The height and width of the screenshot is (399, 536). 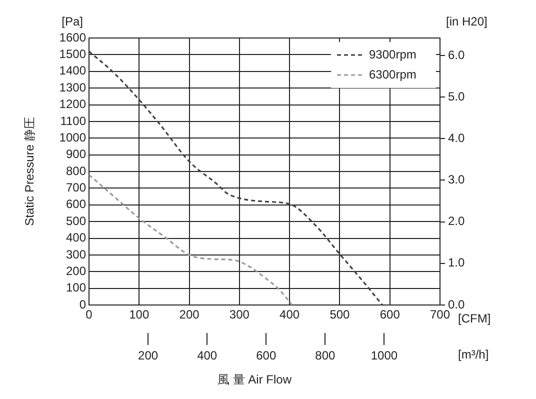 What do you see at coordinates (72, 71) in the screenshot?
I see `y-tick-label: 1400` at bounding box center [72, 71].